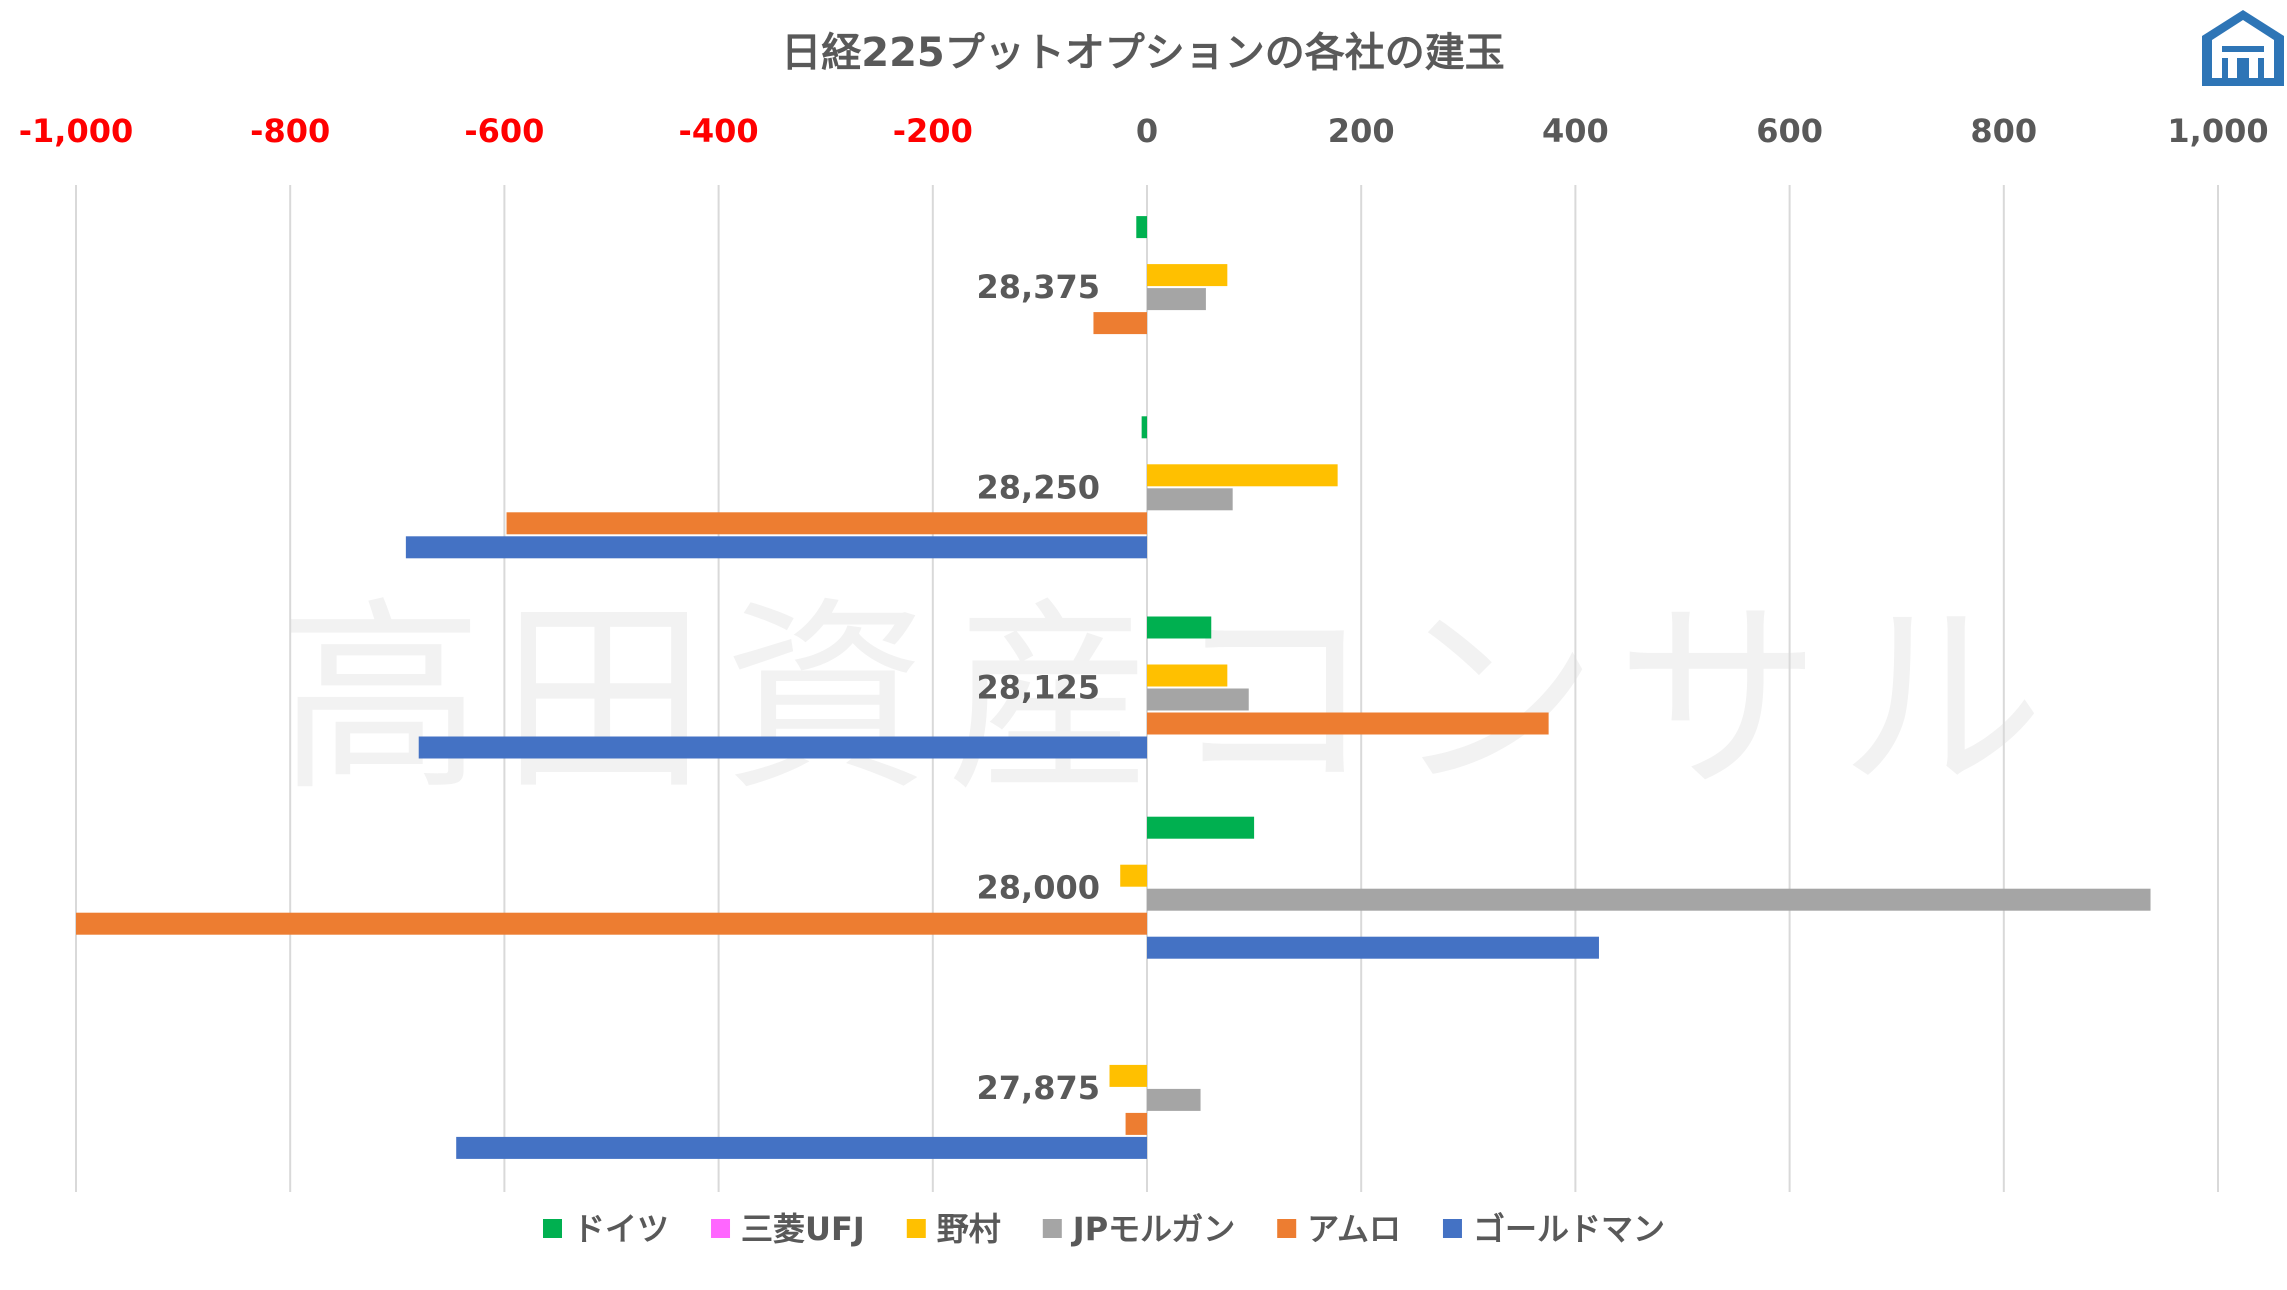  I want to click on legend: ドイツ 三菱UFJ 野村 JPモルガン アムロ ゴールドマン, so click(1104, 1229).